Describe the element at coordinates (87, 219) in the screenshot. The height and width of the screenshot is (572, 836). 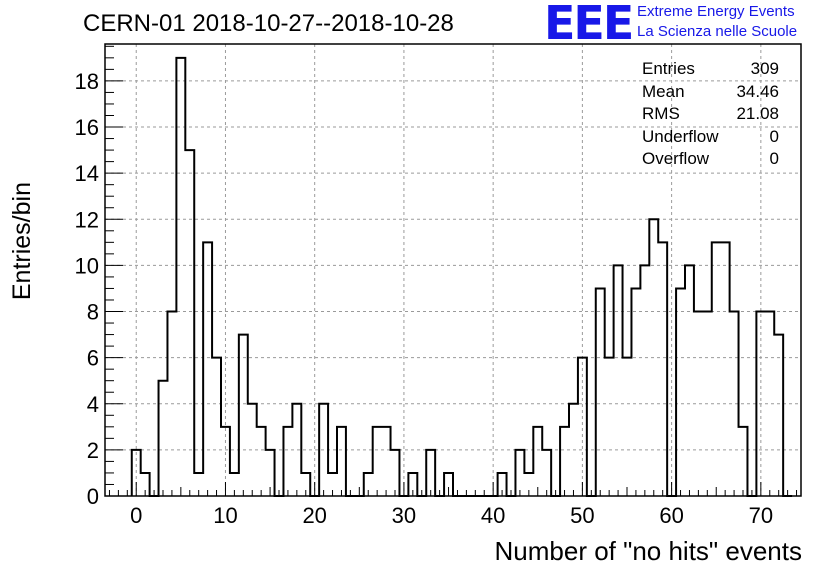
I see `y-tick-label: 12` at that location.